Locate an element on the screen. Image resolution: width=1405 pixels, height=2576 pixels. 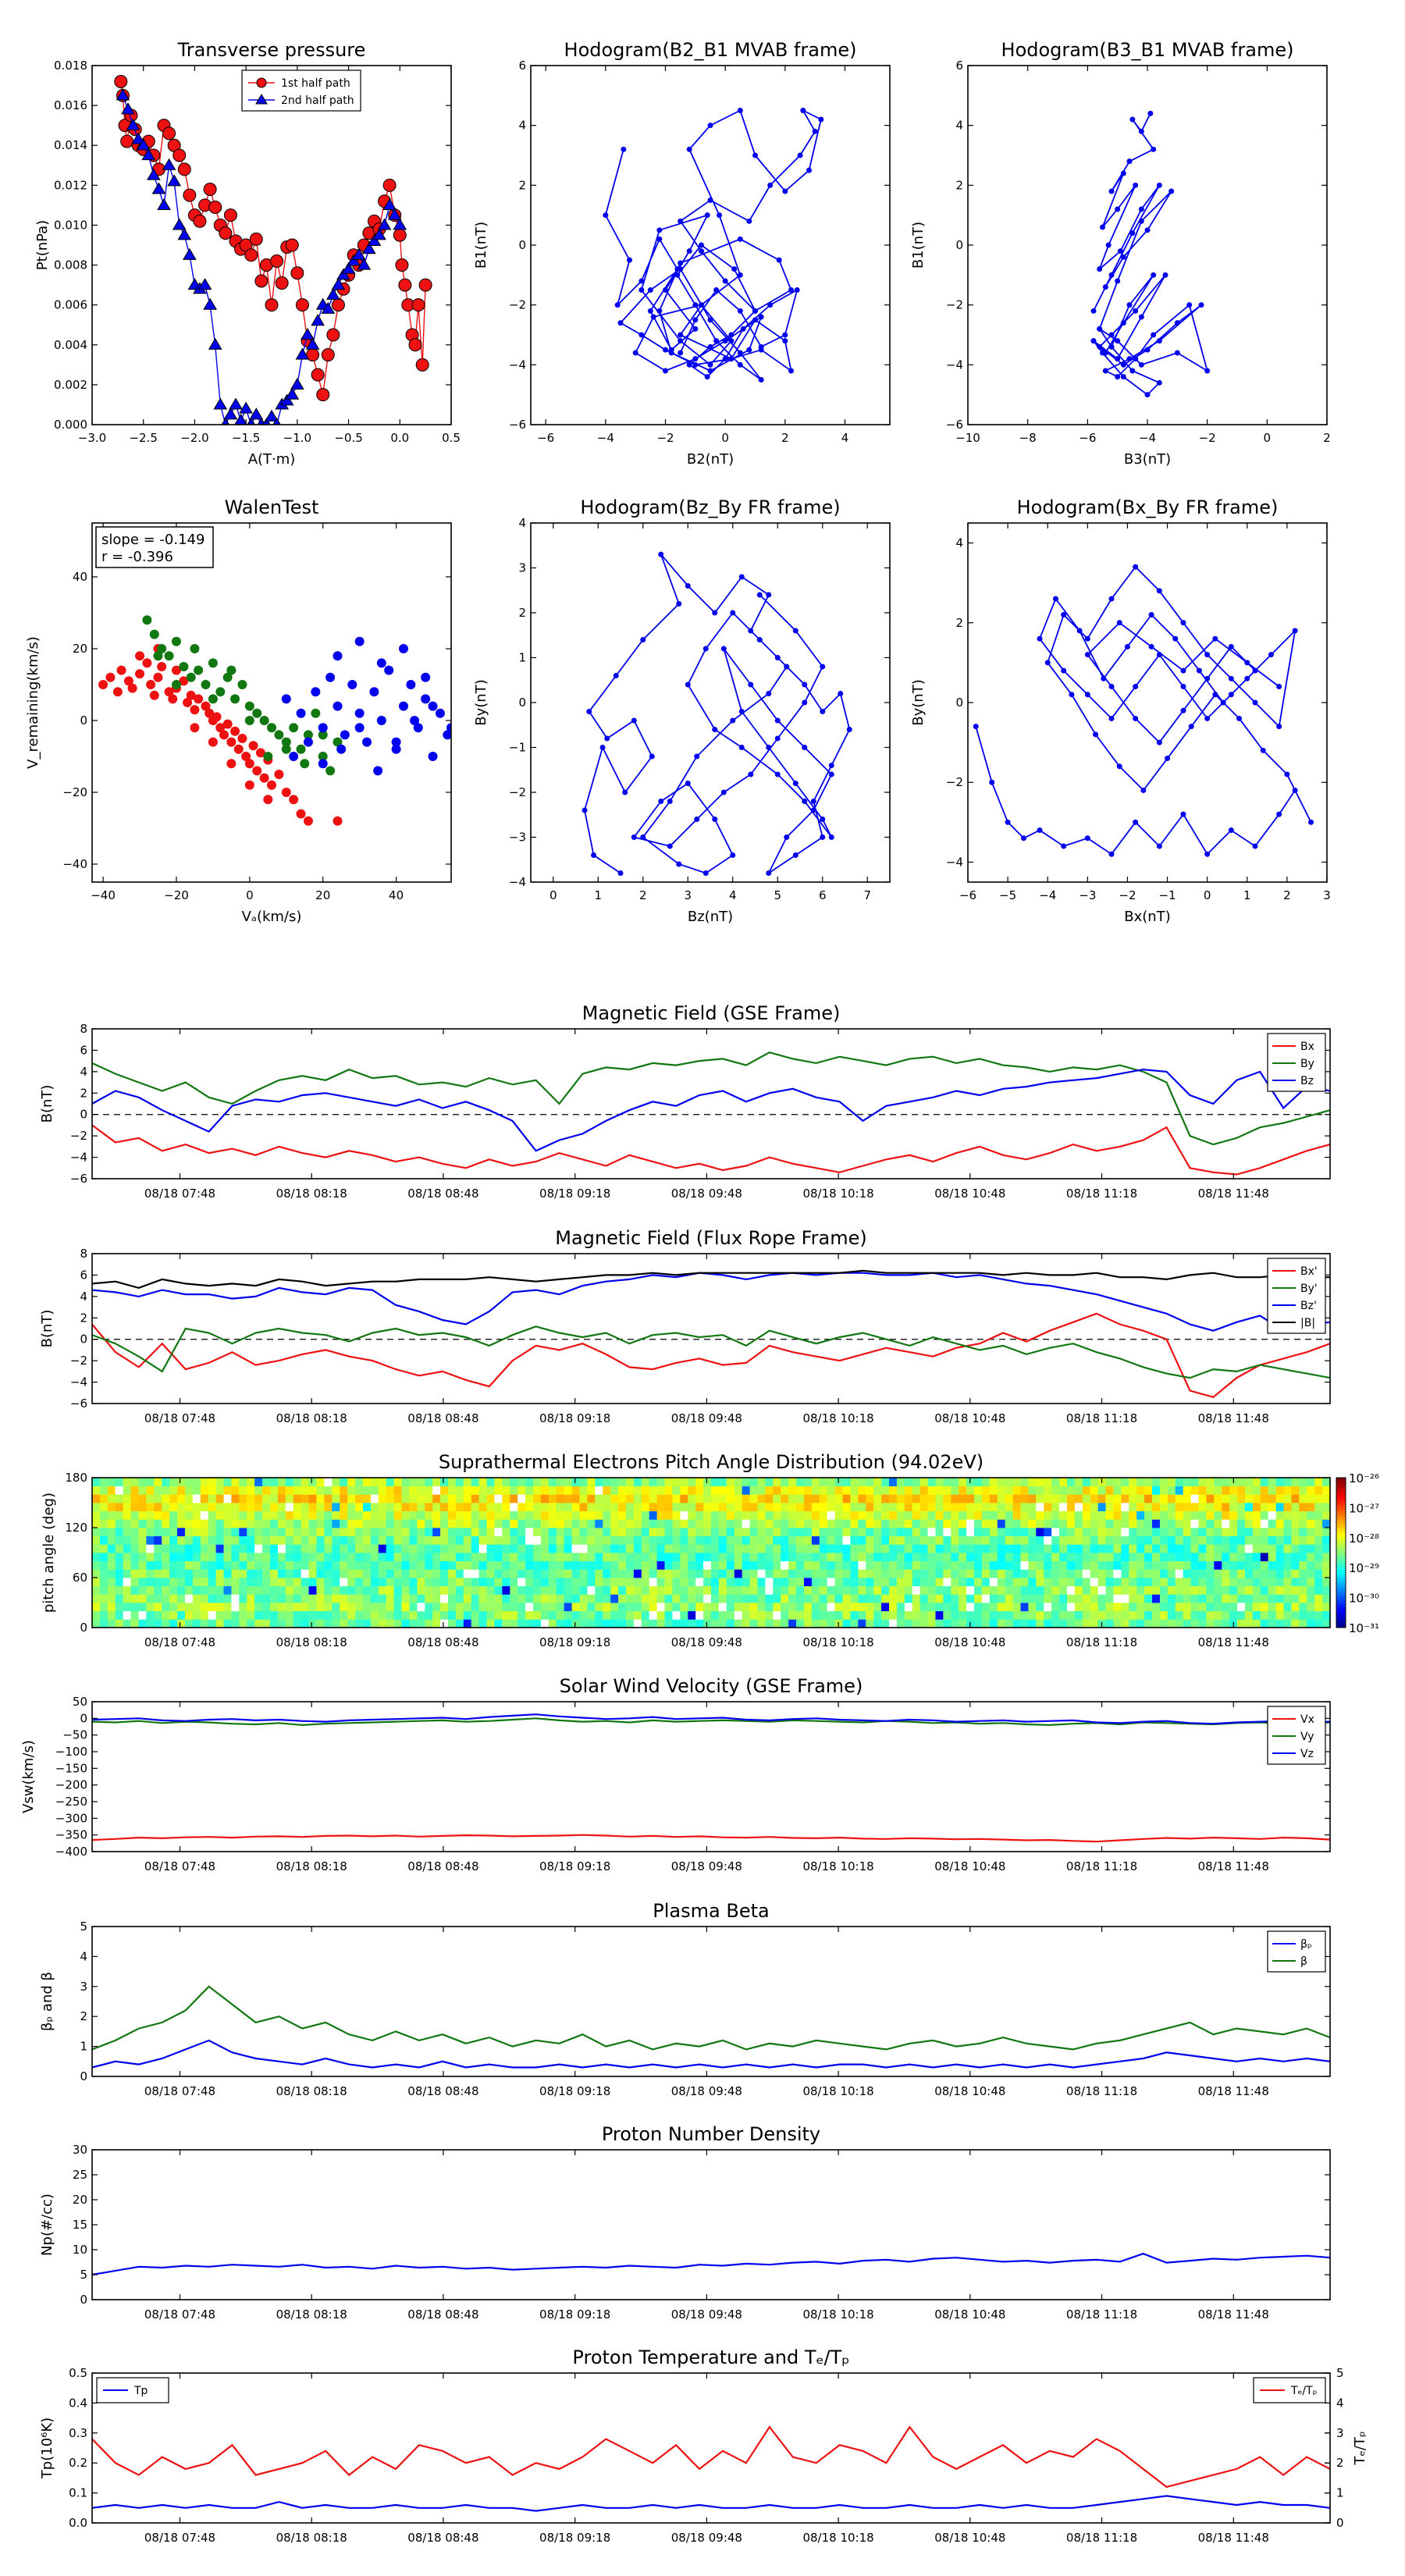
h4-point is located at coordinates (1136, 822).